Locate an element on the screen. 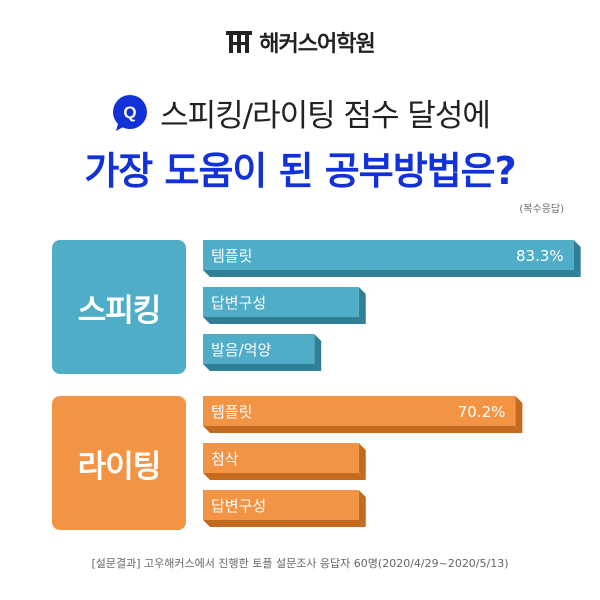 This screenshot has width=600, height=600. headline: 가장 도움이 된 공부방법은? is located at coordinates (300, 171).